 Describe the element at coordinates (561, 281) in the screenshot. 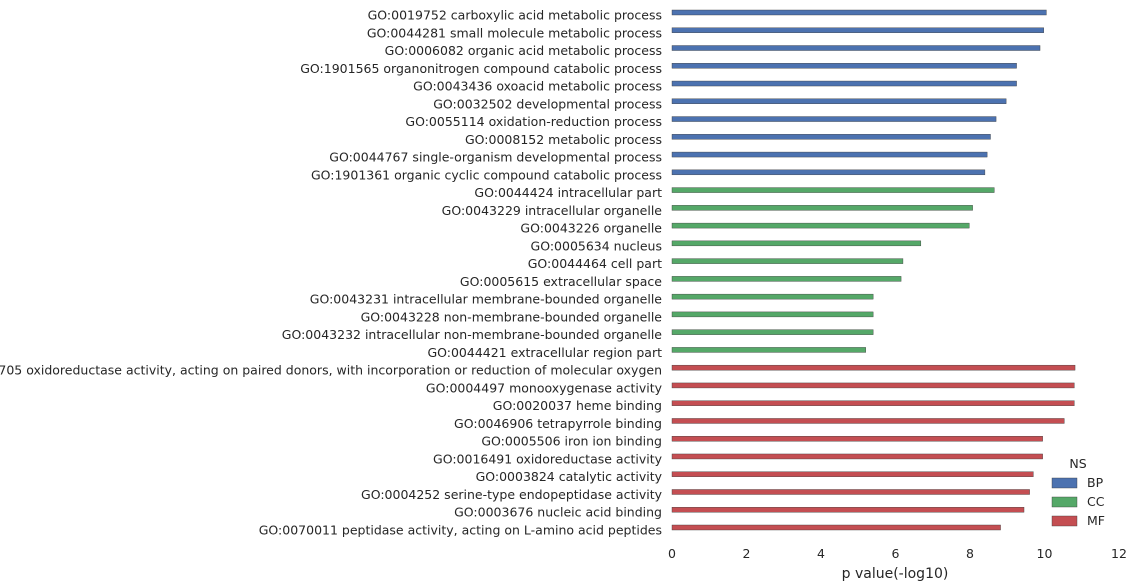

I see `category-label: GO:0005615 extracellular space` at that location.